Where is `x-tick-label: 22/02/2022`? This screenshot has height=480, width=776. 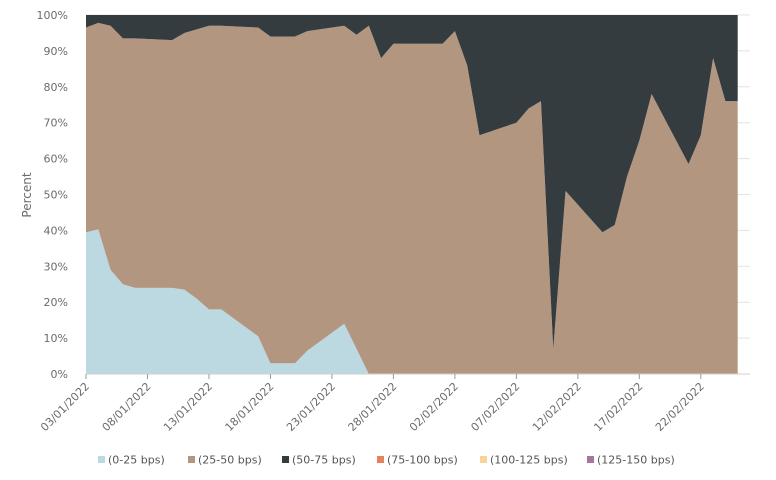
x-tick-label: 22/02/2022 is located at coordinates (680, 407).